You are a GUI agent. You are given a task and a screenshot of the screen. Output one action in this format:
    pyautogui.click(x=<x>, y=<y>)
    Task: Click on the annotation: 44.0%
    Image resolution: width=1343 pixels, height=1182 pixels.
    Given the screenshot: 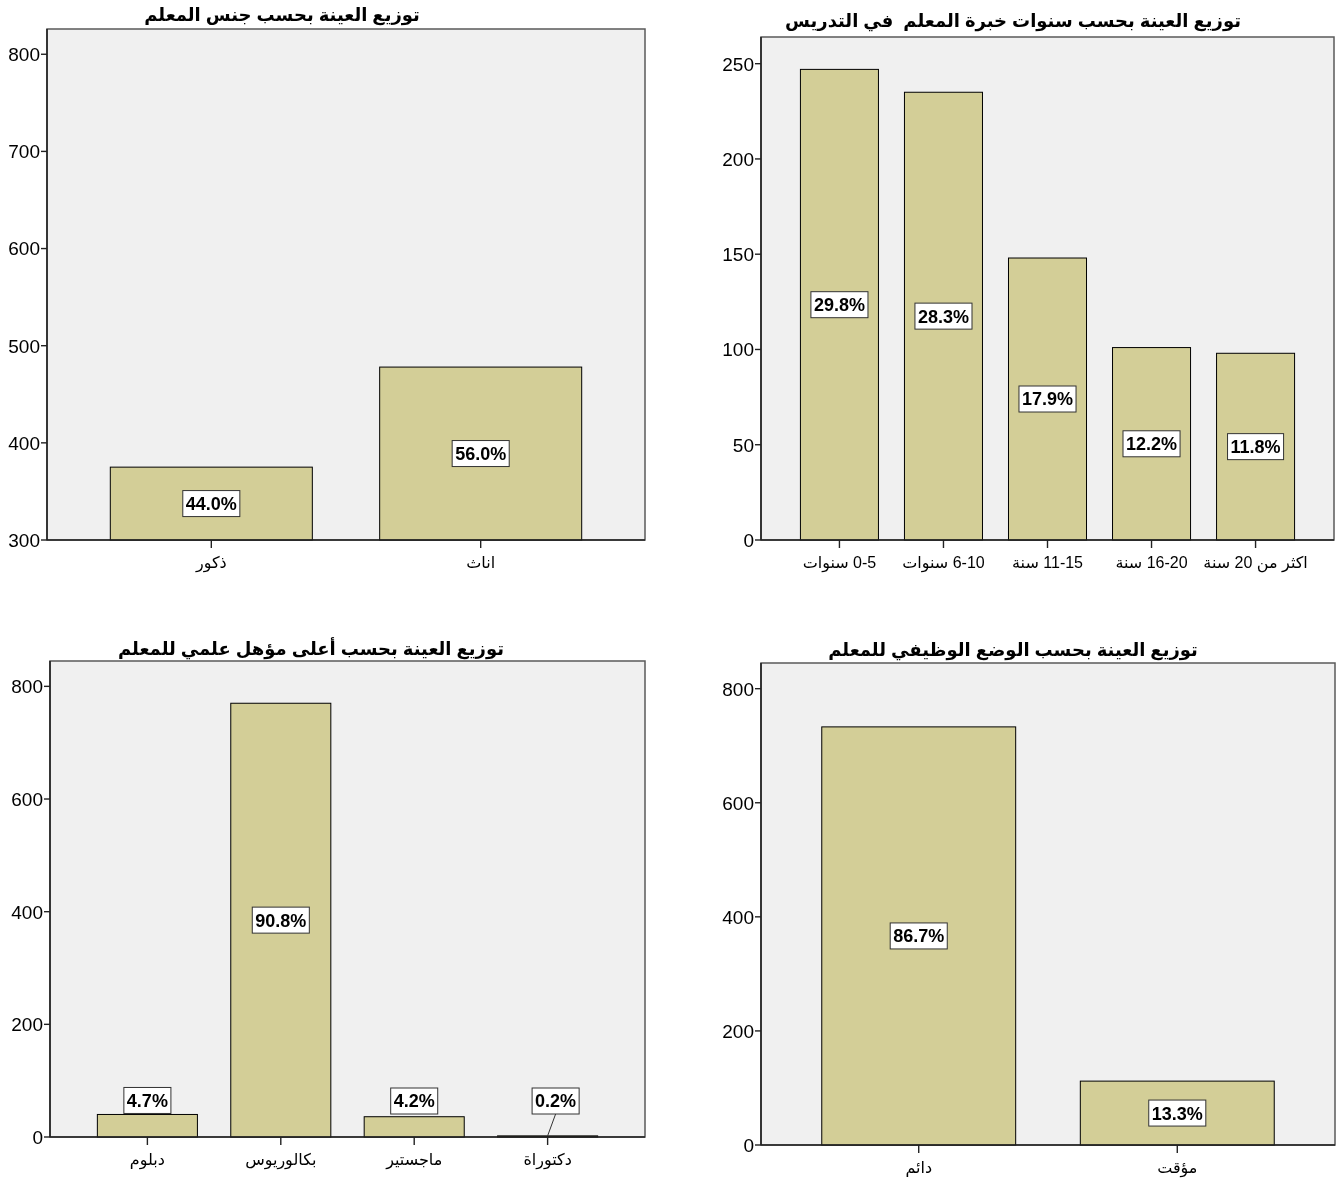 What is the action you would take?
    pyautogui.click(x=211, y=504)
    